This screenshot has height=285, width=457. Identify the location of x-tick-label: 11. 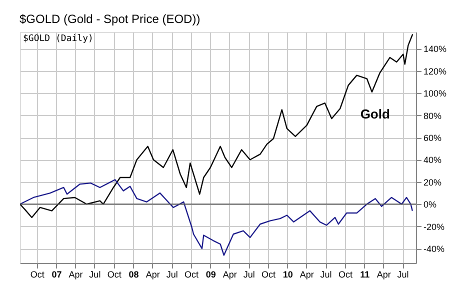
(365, 275).